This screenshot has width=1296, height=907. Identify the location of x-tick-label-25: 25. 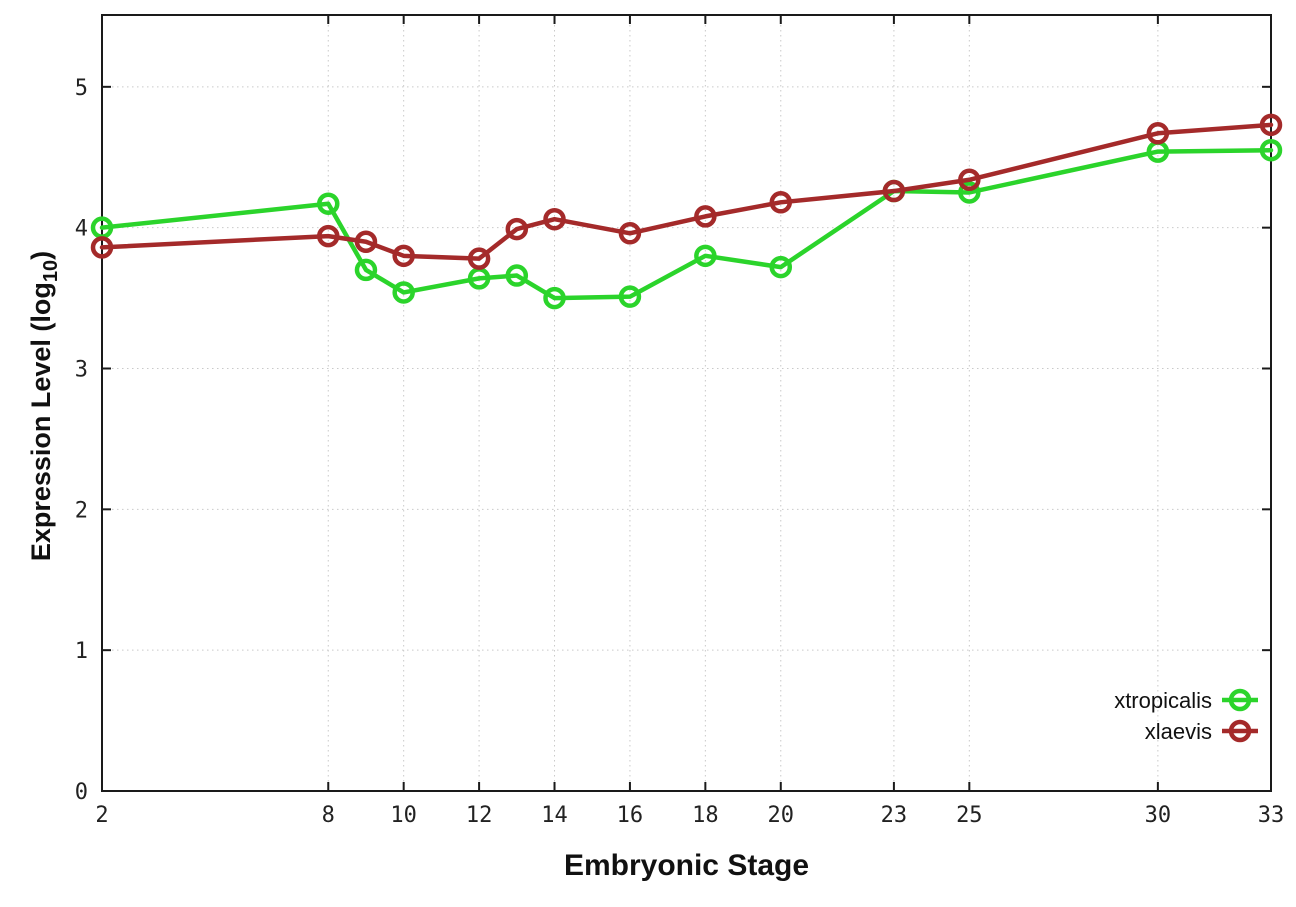
(969, 815).